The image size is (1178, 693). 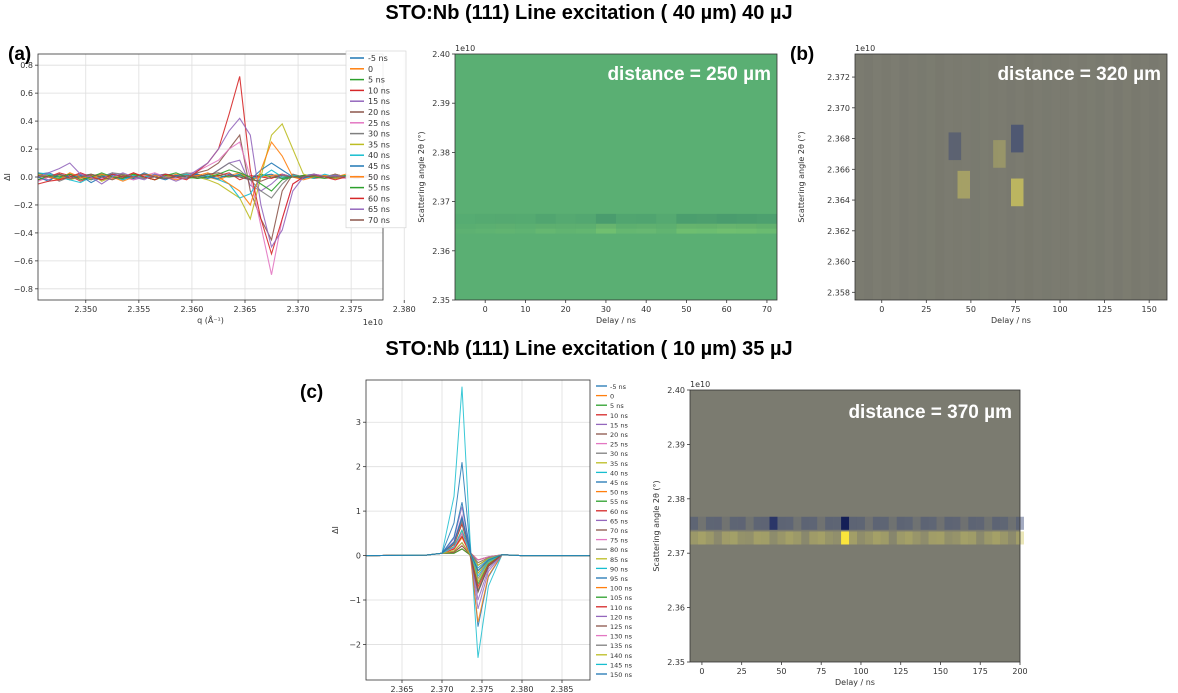 I want to click on y-tick-label: 2.35, so click(x=441, y=300).